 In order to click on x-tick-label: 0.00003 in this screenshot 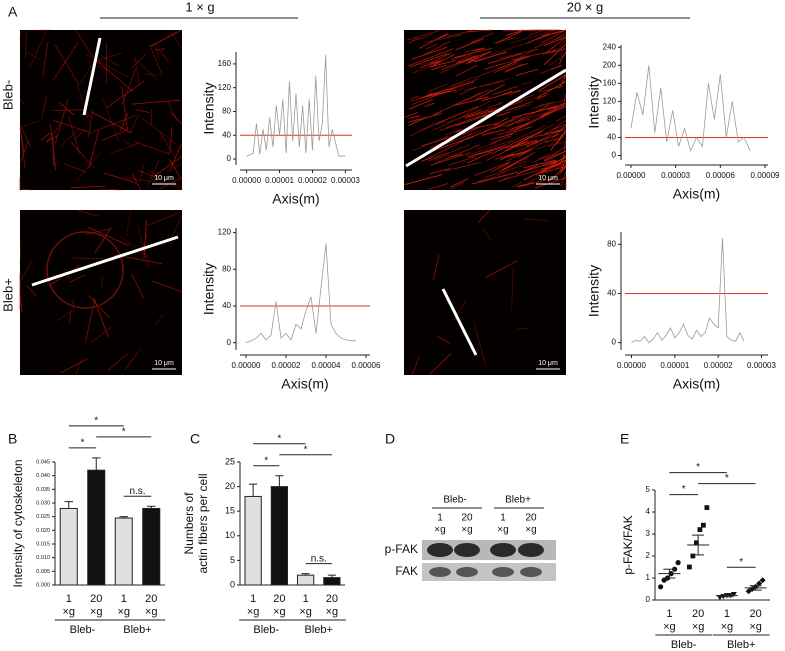, I will do `click(675, 175)`.